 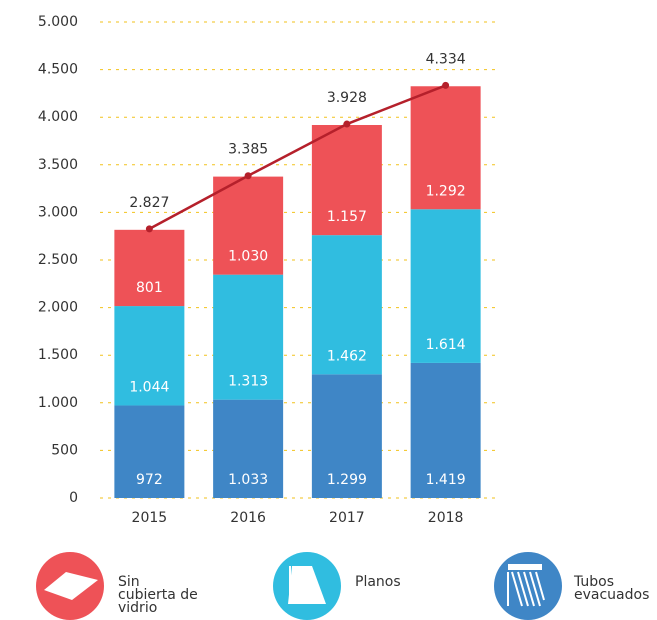 I want to click on y-tick-label: 500, so click(x=64, y=450).